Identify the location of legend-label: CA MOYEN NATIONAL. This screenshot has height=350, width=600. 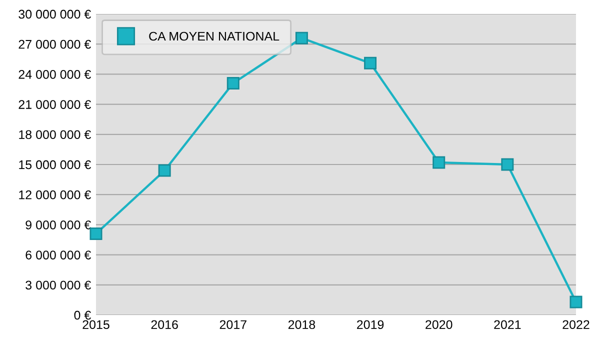
(214, 36).